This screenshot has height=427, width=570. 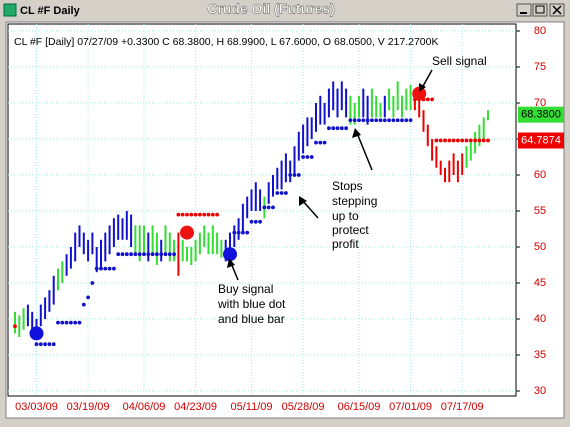 What do you see at coordinates (36, 407) in the screenshot?
I see `x-tick-label: 03/03/09` at bounding box center [36, 407].